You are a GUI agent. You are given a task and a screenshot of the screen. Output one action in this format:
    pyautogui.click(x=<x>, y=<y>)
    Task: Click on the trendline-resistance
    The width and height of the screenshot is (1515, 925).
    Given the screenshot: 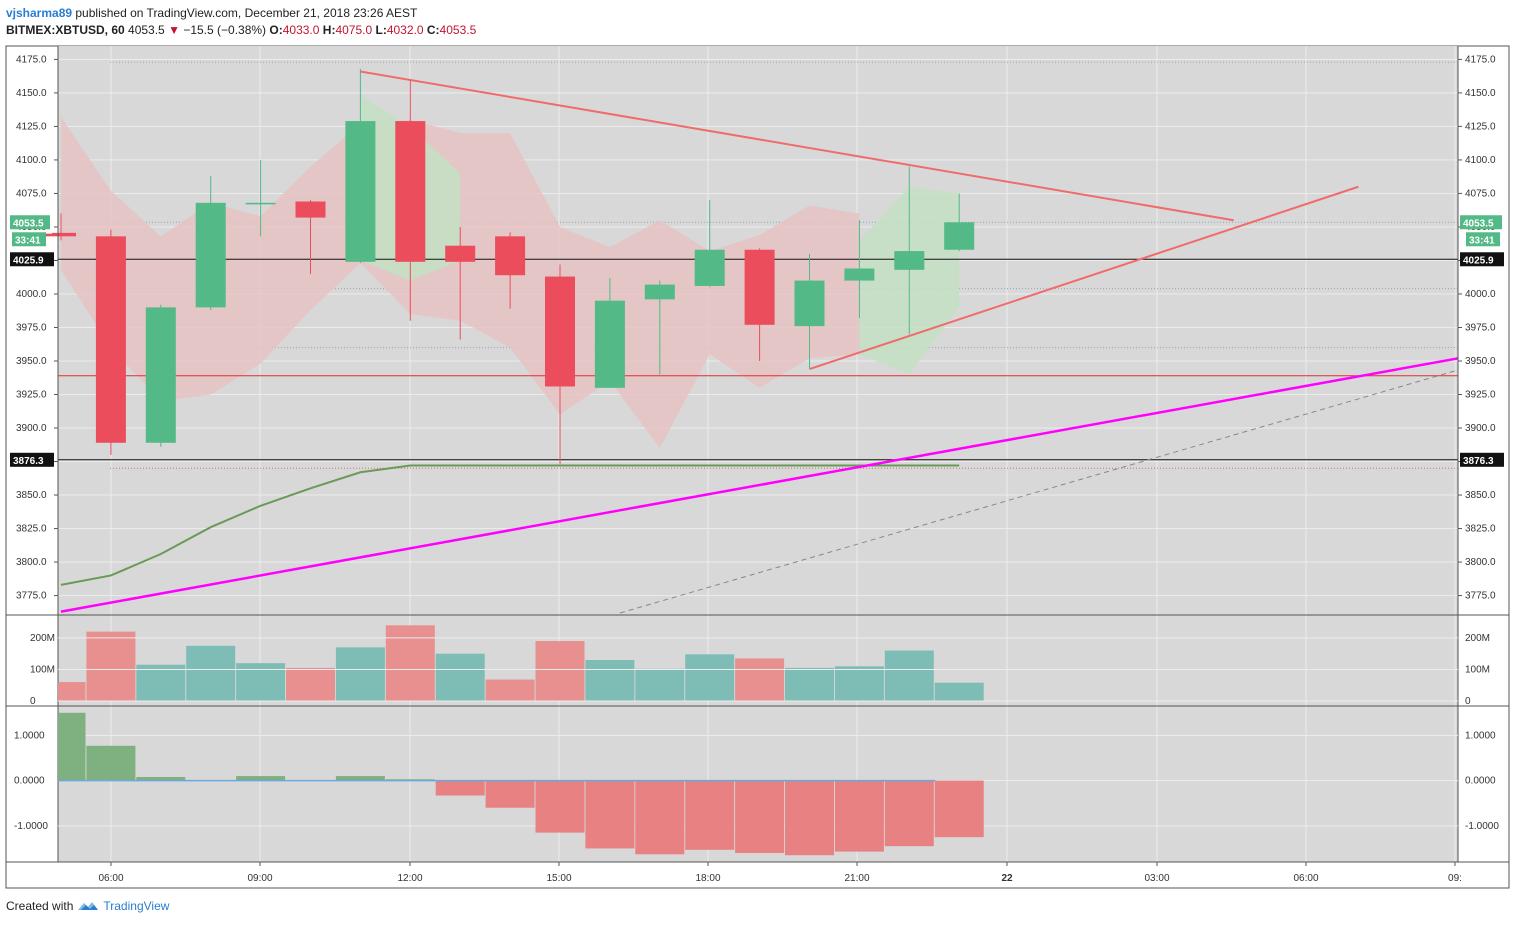 What is the action you would take?
    pyautogui.click(x=797, y=146)
    